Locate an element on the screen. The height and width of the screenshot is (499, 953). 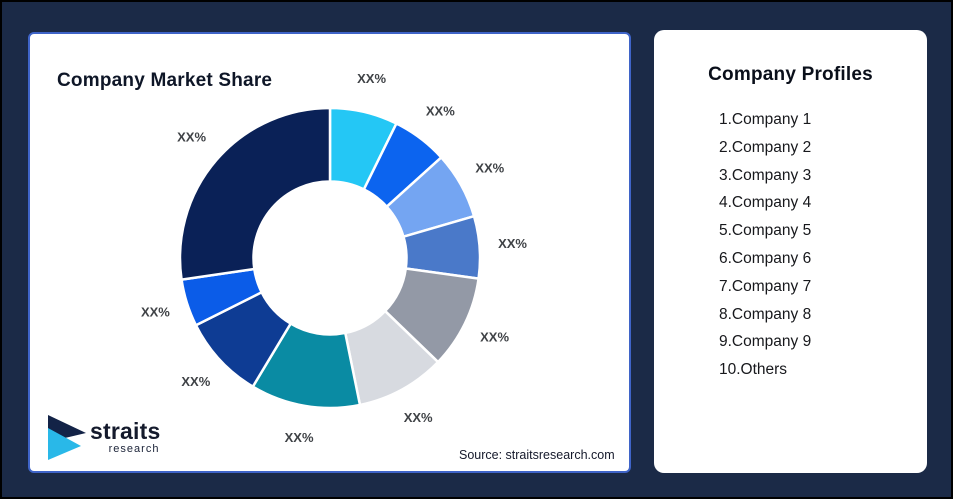
company-list-item: 4.Company 4 is located at coordinates (765, 203).